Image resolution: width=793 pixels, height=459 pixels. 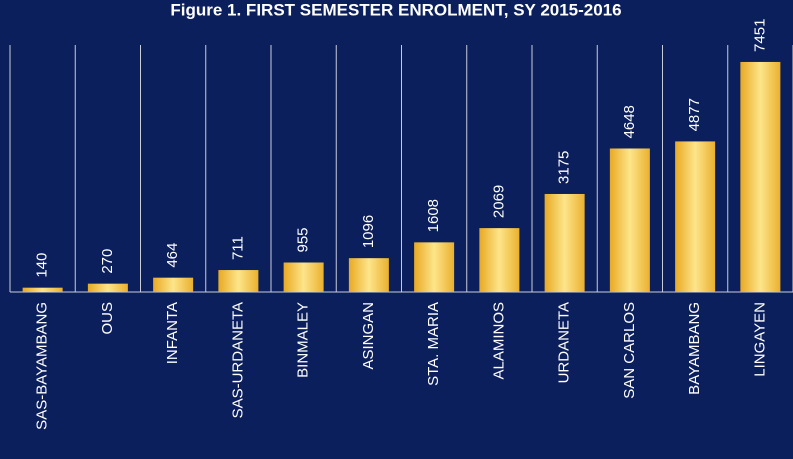 What do you see at coordinates (433, 344) in the screenshot?
I see `x-tick-label: STA. MARIA` at bounding box center [433, 344].